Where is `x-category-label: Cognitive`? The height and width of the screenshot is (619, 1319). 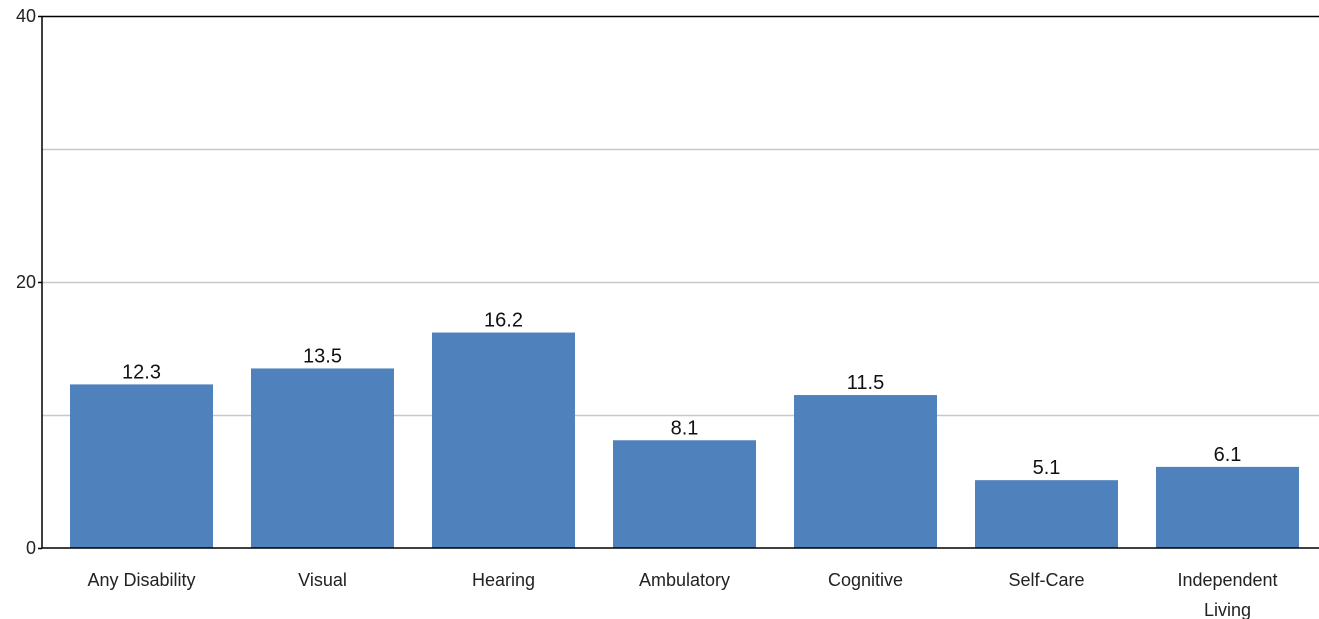
x-category-label: Cognitive is located at coordinates (865, 580).